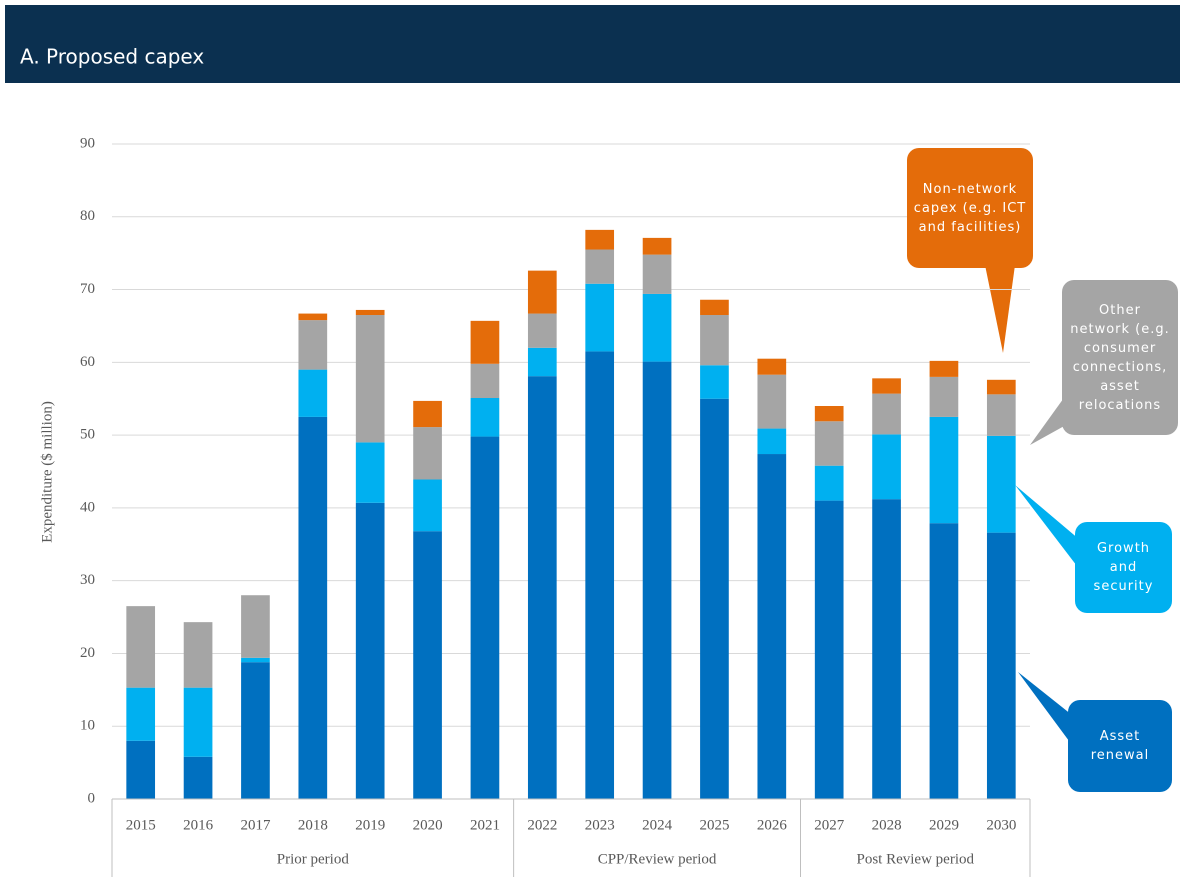 The width and height of the screenshot is (1180, 877). What do you see at coordinates (112, 57) in the screenshot?
I see `header-title: A. Proposed capex` at bounding box center [112, 57].